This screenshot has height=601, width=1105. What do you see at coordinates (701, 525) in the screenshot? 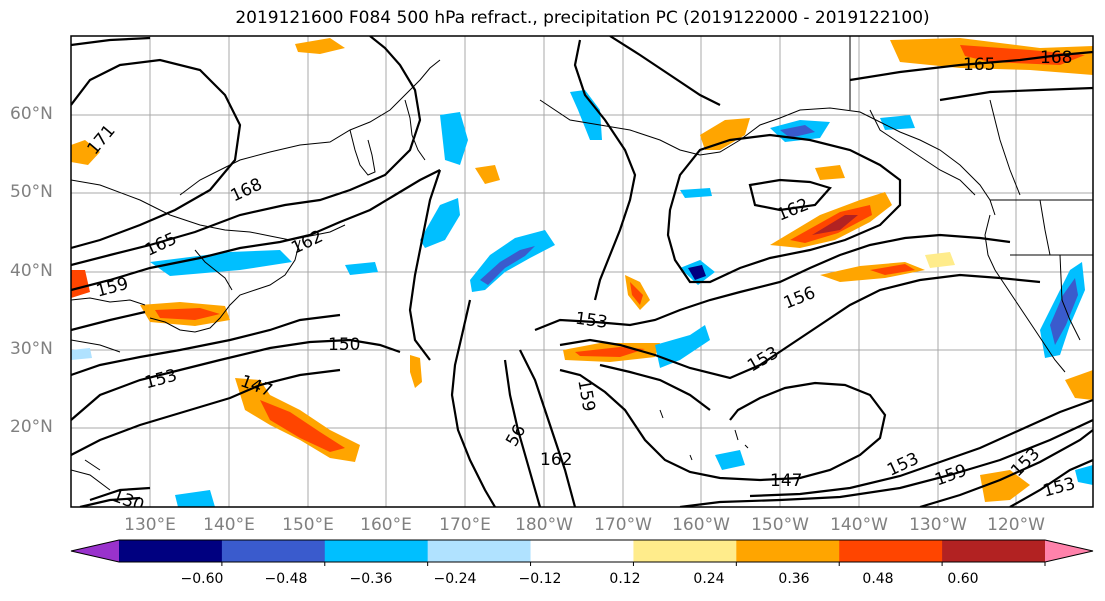
I see `lon-label: 160°W` at bounding box center [701, 525].